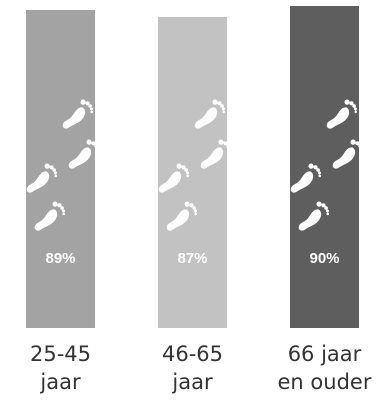 The image size is (383, 409). Describe the element at coordinates (324, 368) in the screenshot. I see `category-label: 66 jaar en ouder` at that location.